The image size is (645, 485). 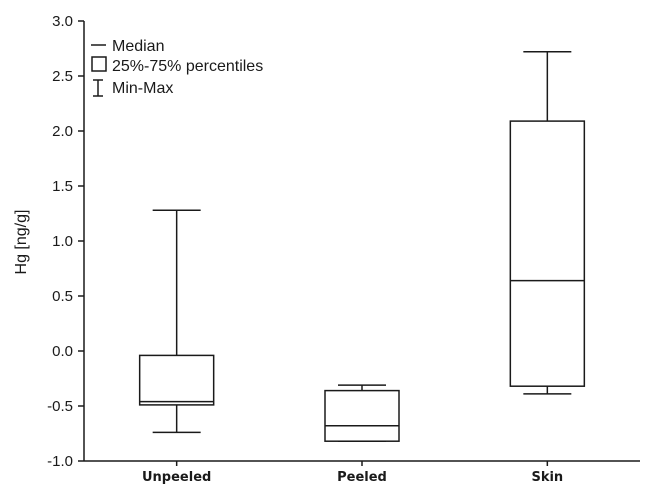 What do you see at coordinates (62, 351) in the screenshot?
I see `y-tick-label: 0.0` at bounding box center [62, 351].